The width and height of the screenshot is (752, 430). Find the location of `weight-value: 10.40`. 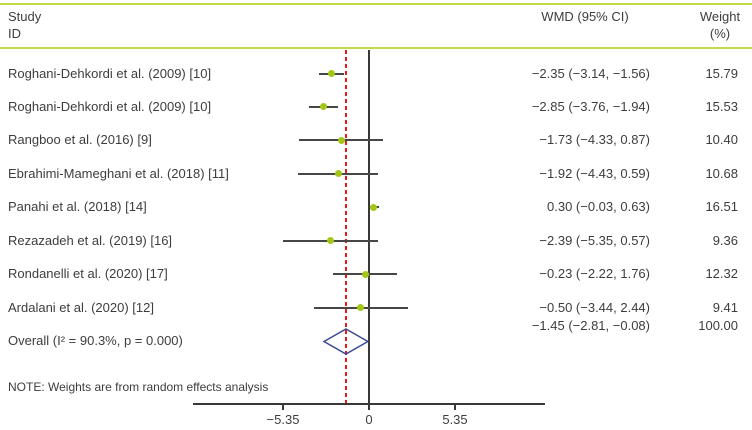

weight-value: 10.40 is located at coordinates (721, 140).